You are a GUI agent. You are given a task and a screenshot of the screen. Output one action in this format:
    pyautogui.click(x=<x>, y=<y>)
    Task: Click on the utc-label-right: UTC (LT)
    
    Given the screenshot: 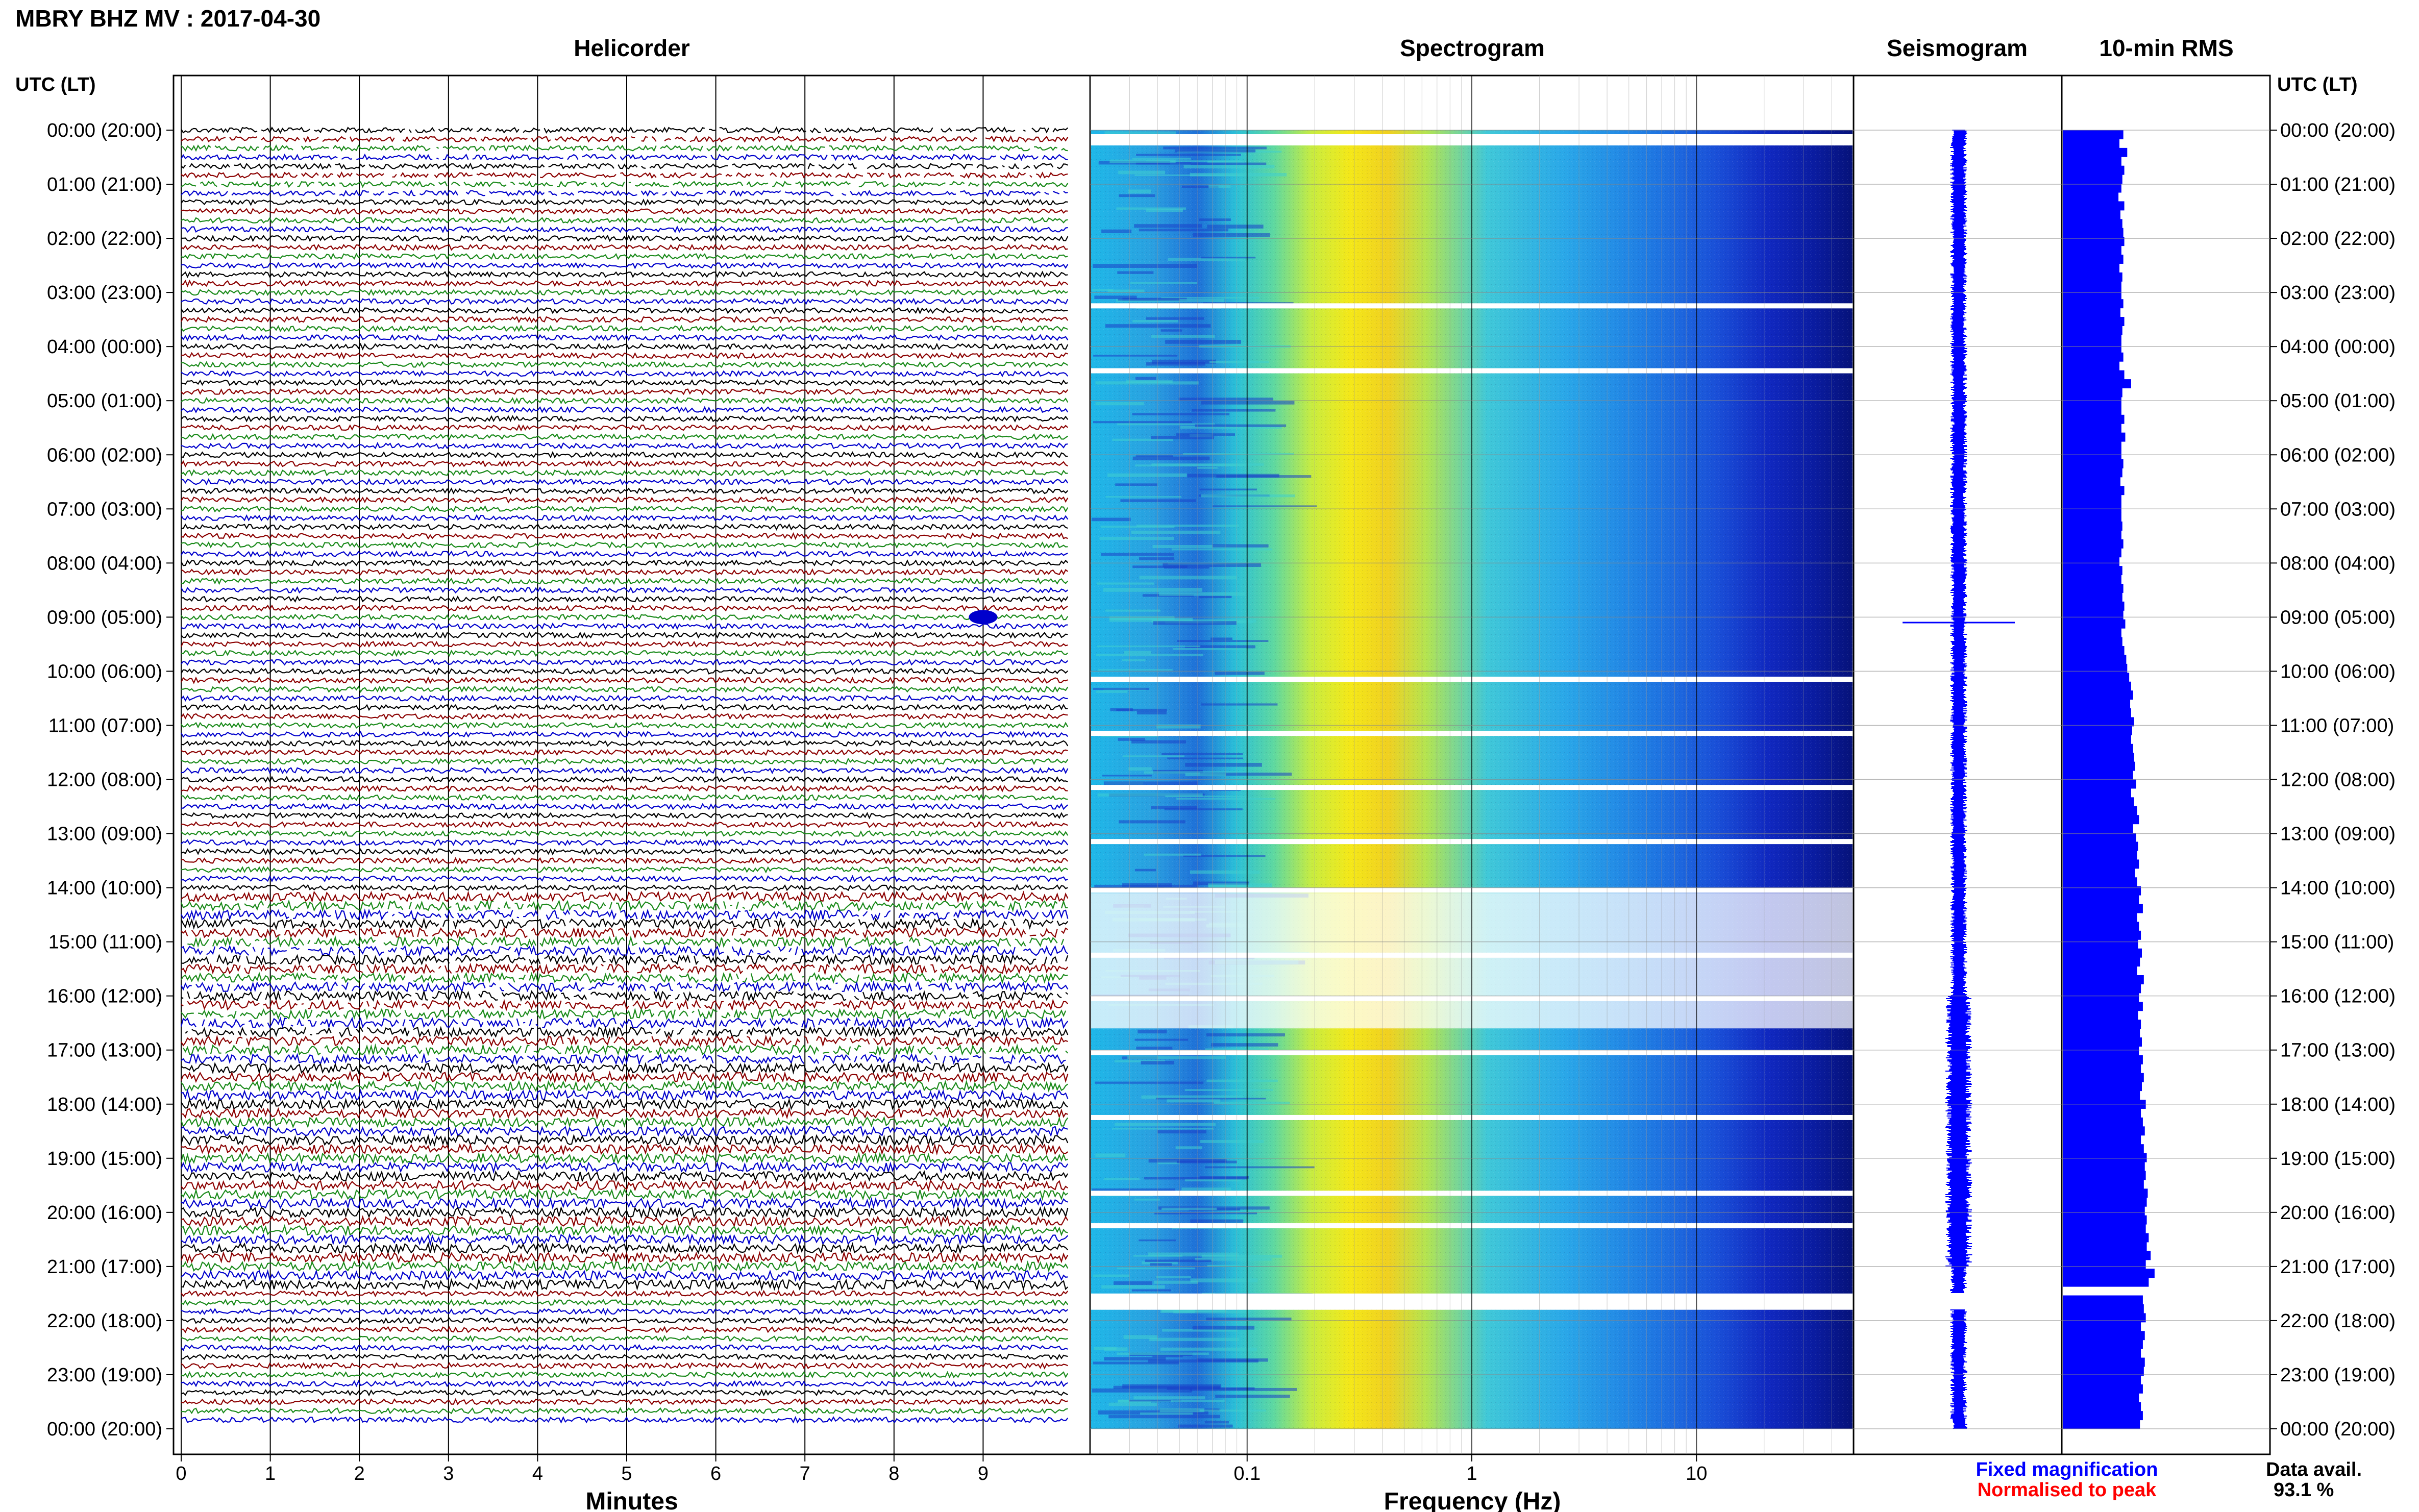 What is the action you would take?
    pyautogui.click(x=2317, y=84)
    